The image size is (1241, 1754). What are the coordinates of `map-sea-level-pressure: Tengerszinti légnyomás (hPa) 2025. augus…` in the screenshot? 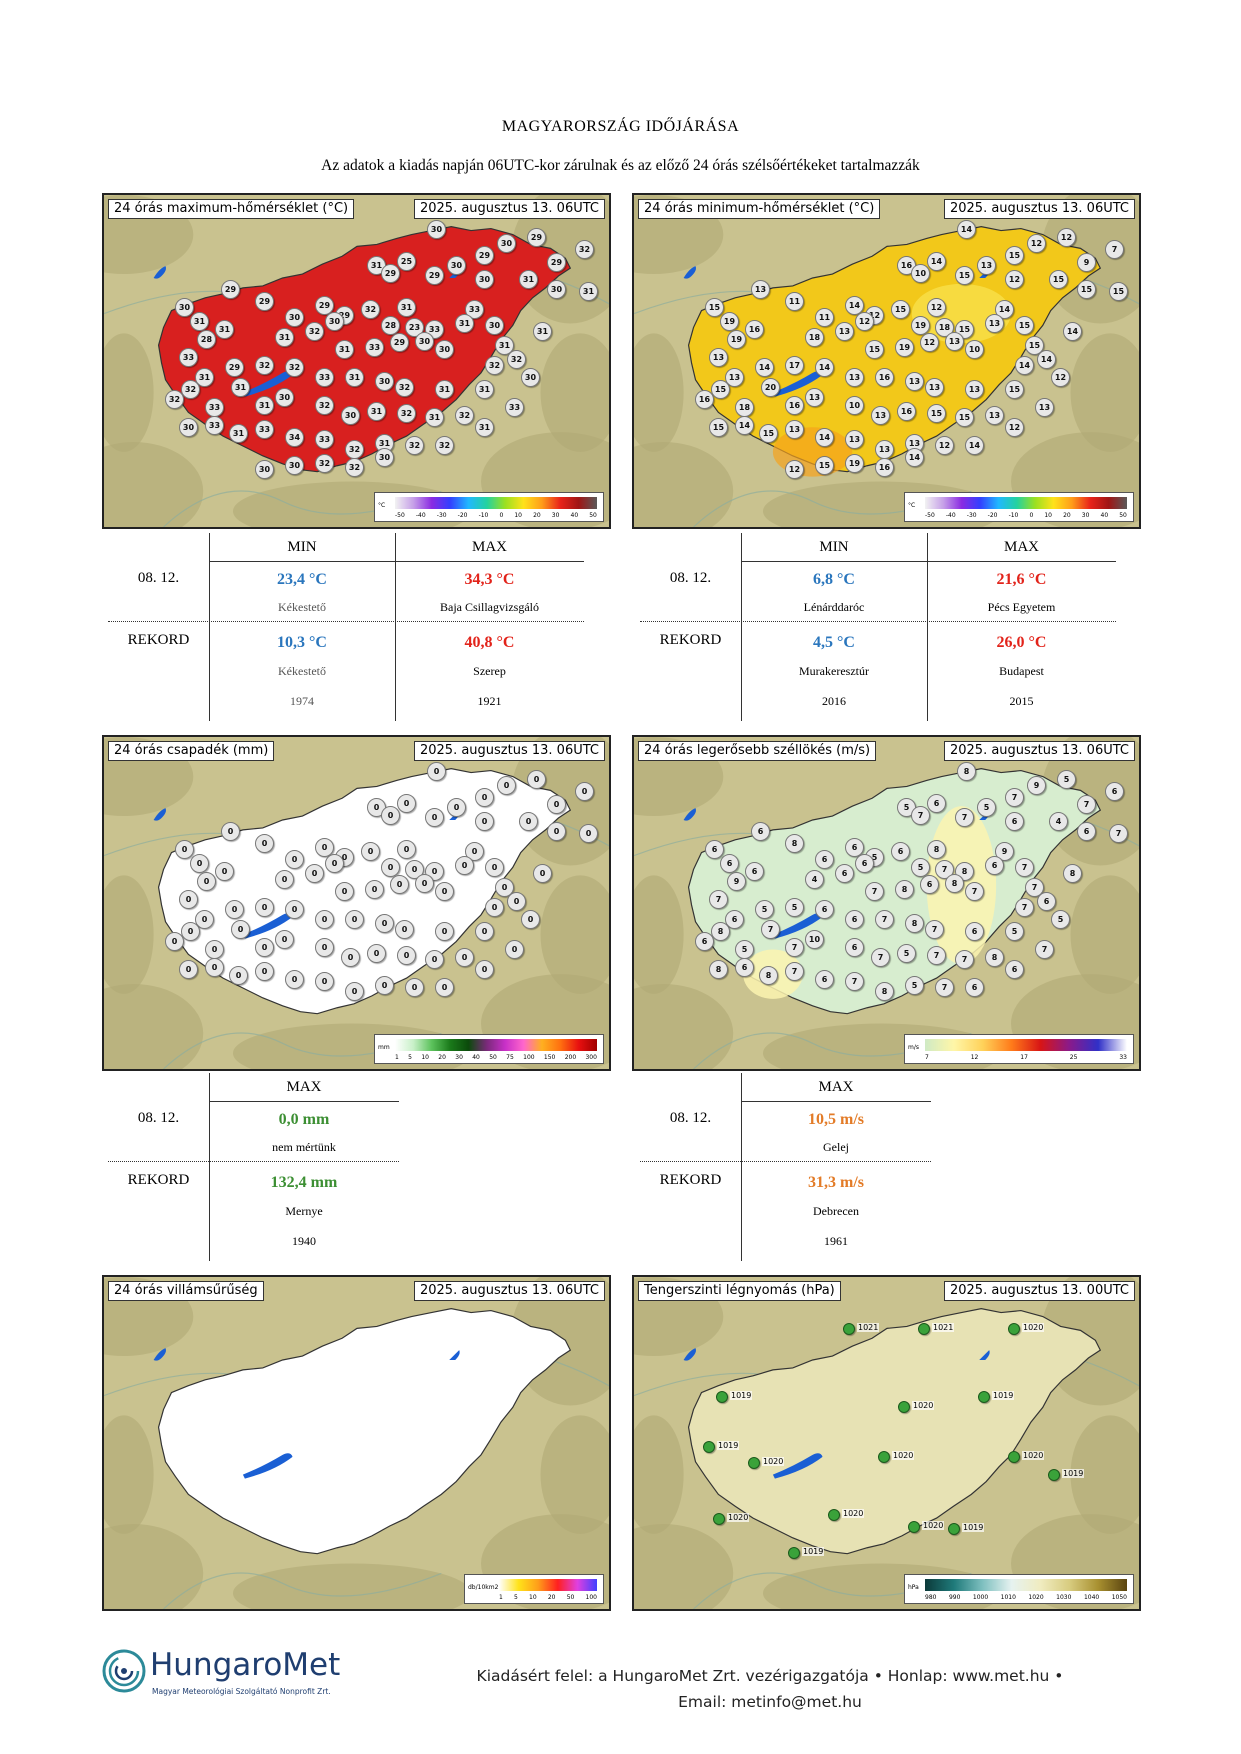 It's located at (886, 1443).